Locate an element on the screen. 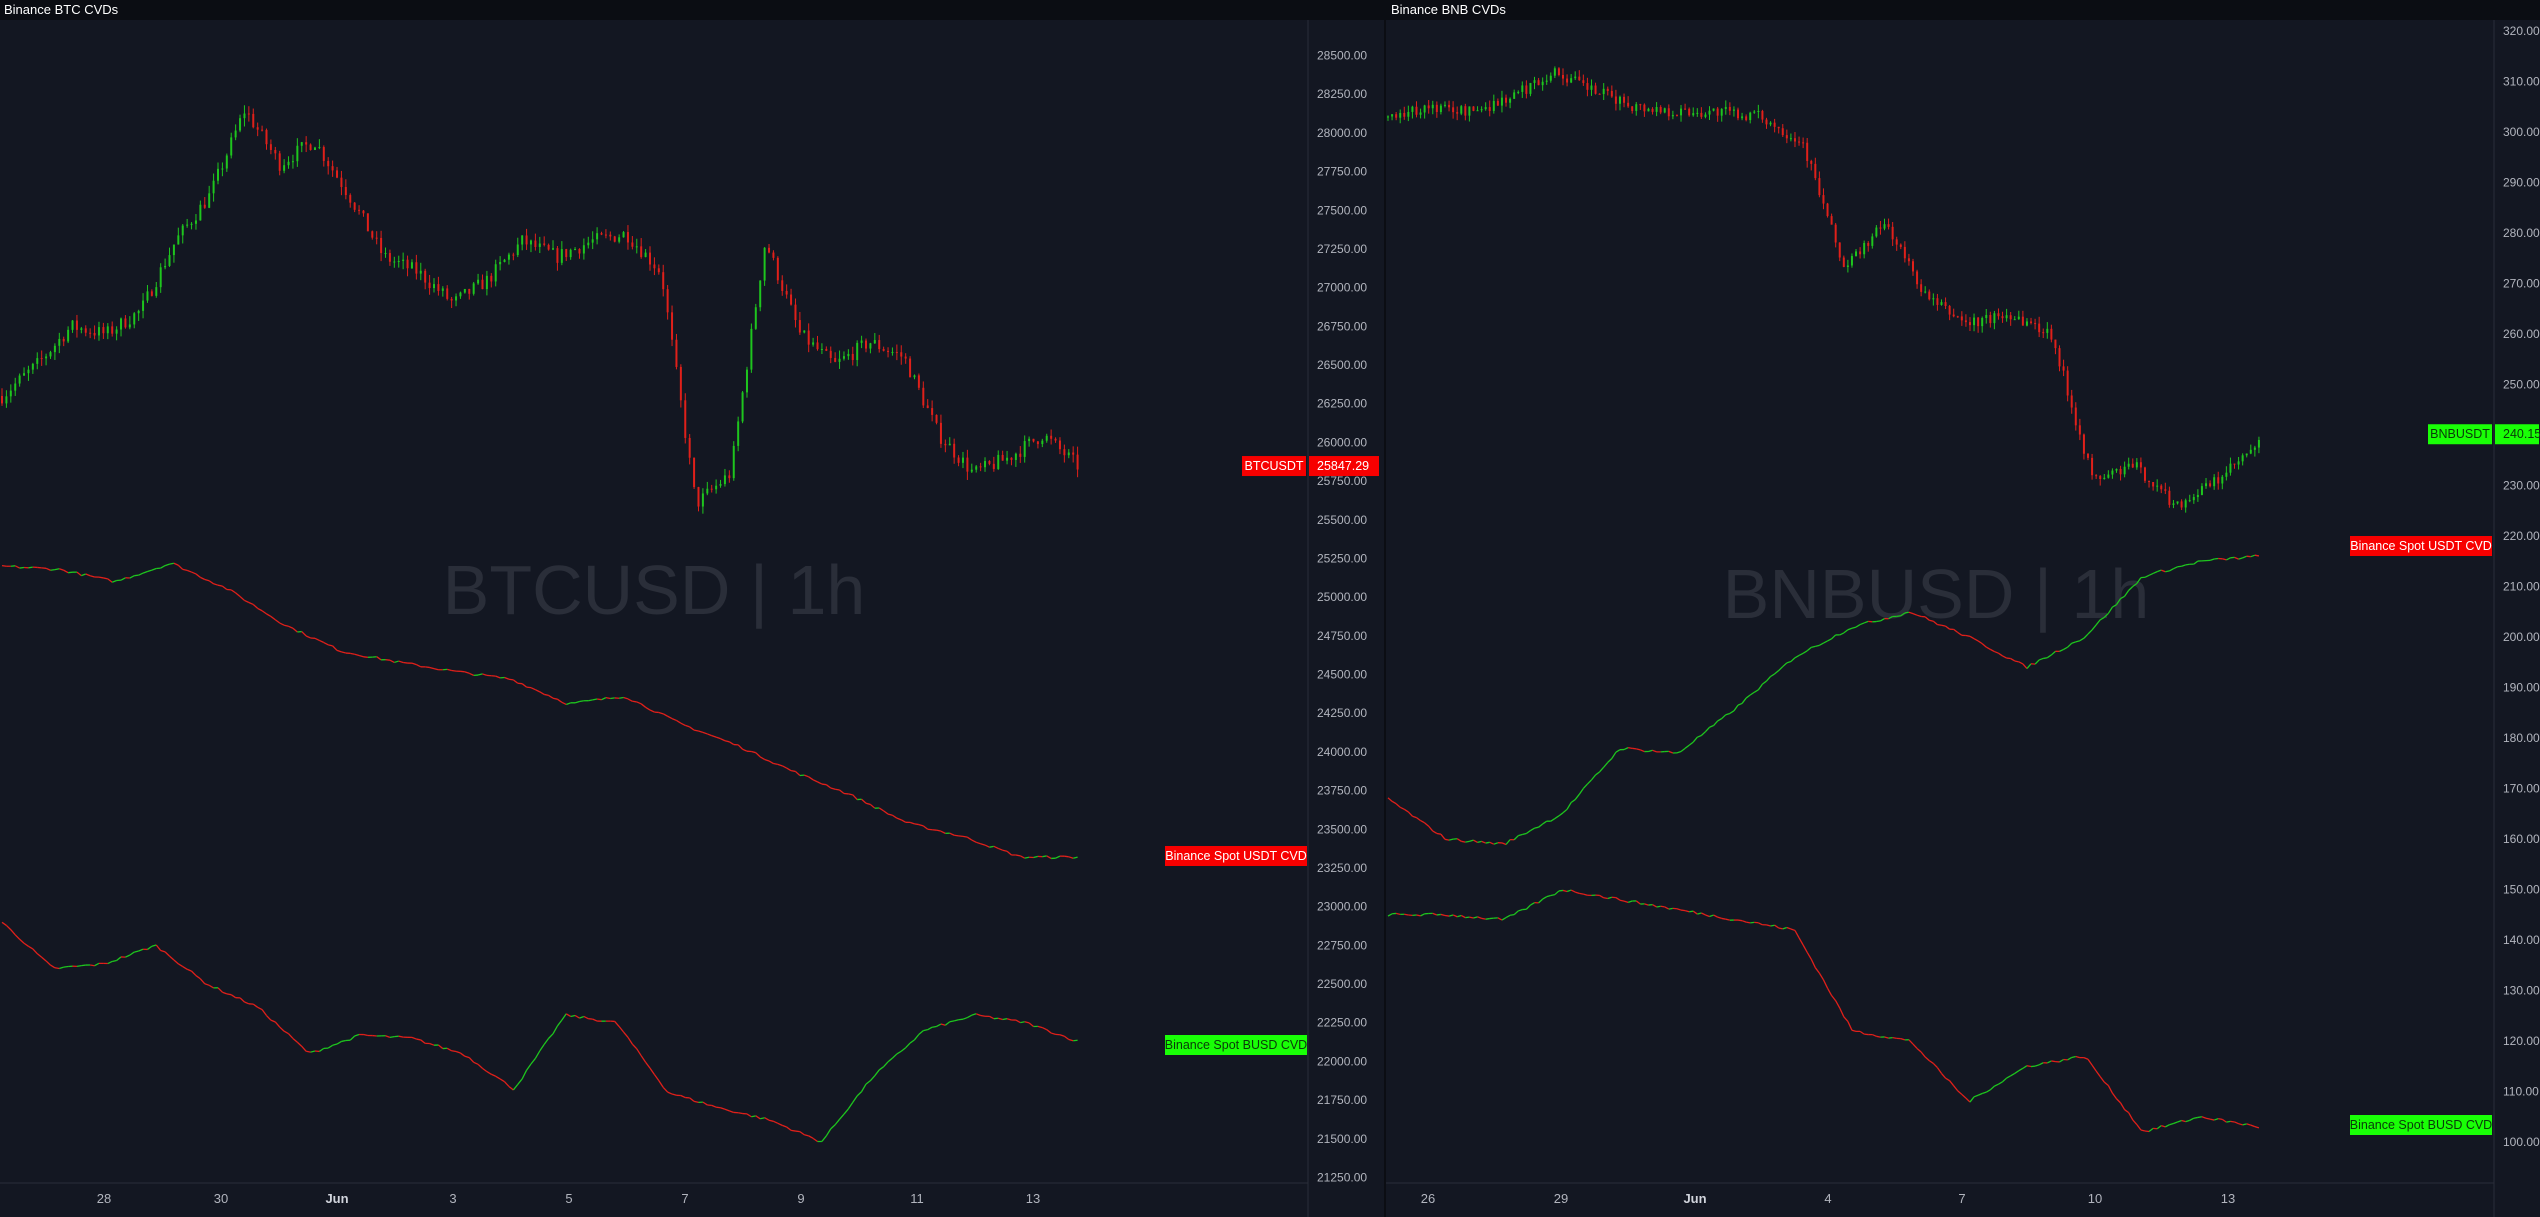  symbol-tag: BTCUSDT is located at coordinates (1273, 466).